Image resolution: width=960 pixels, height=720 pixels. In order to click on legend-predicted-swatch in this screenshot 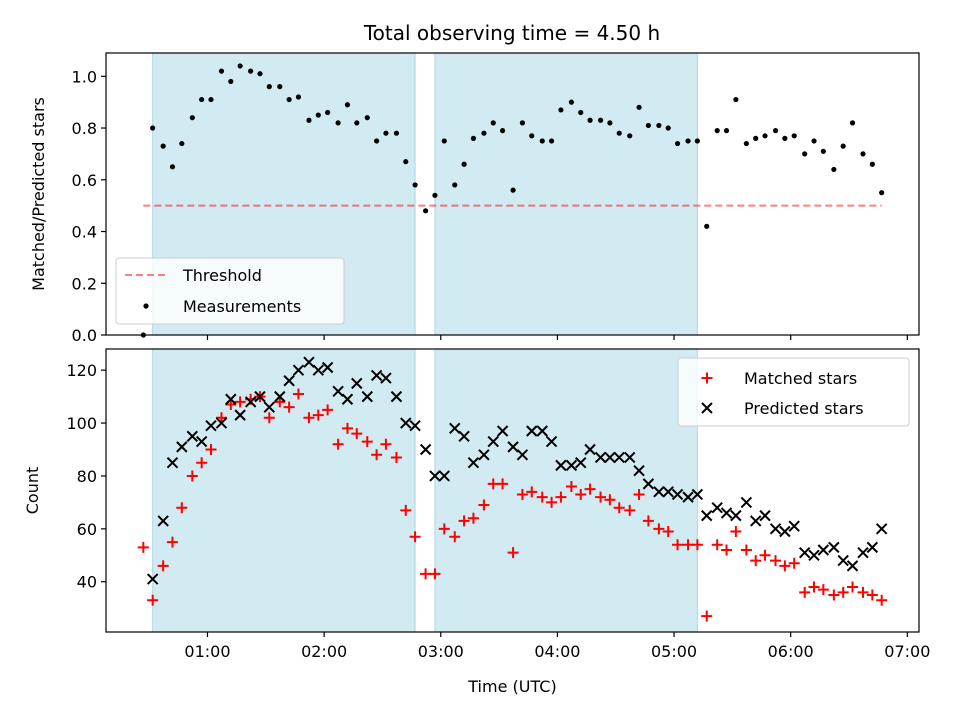, I will do `click(707, 408)`.